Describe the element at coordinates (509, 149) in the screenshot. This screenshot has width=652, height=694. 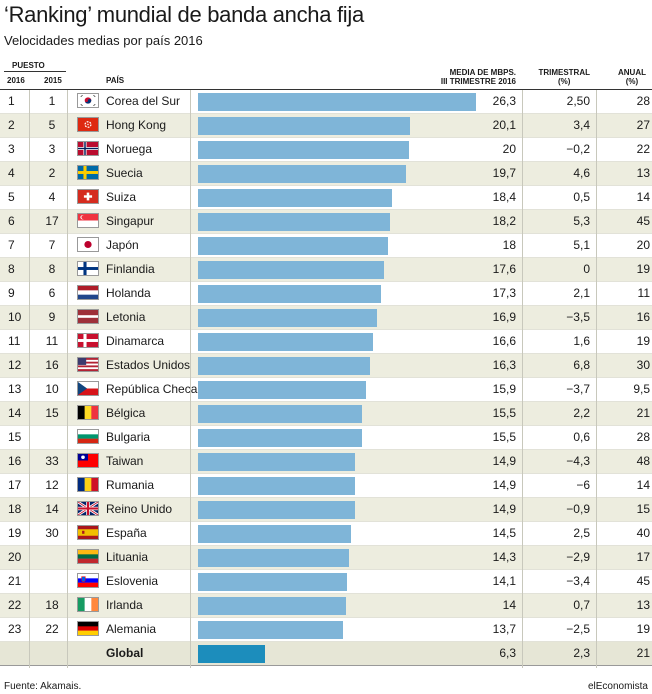
I see `speed-value: 20` at that location.